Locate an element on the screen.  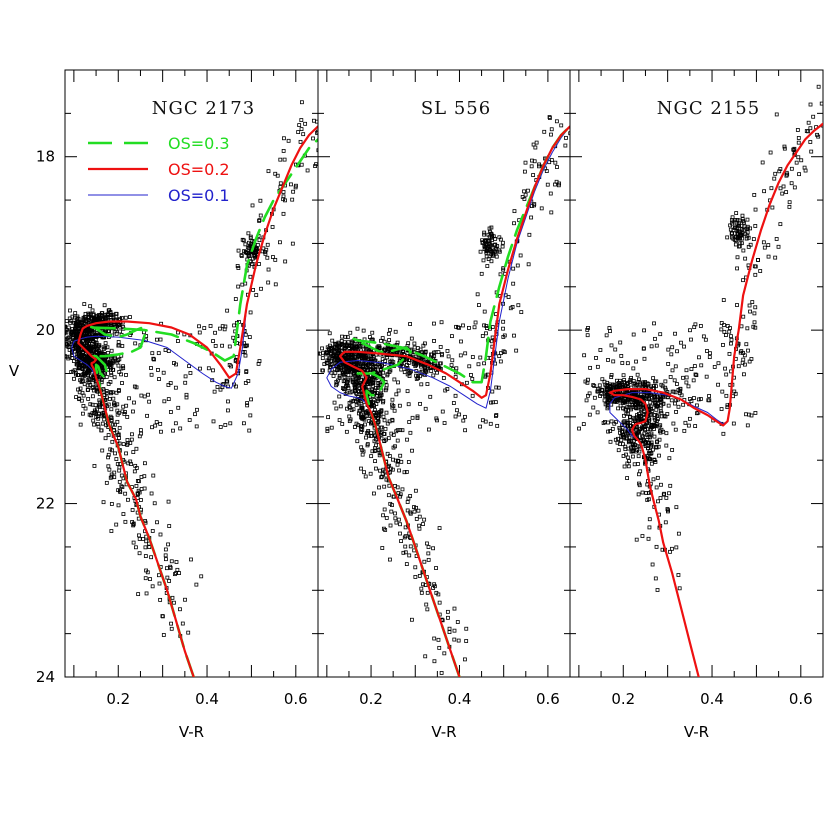
x-tick-label: 0.6 is located at coordinates (548, 699).